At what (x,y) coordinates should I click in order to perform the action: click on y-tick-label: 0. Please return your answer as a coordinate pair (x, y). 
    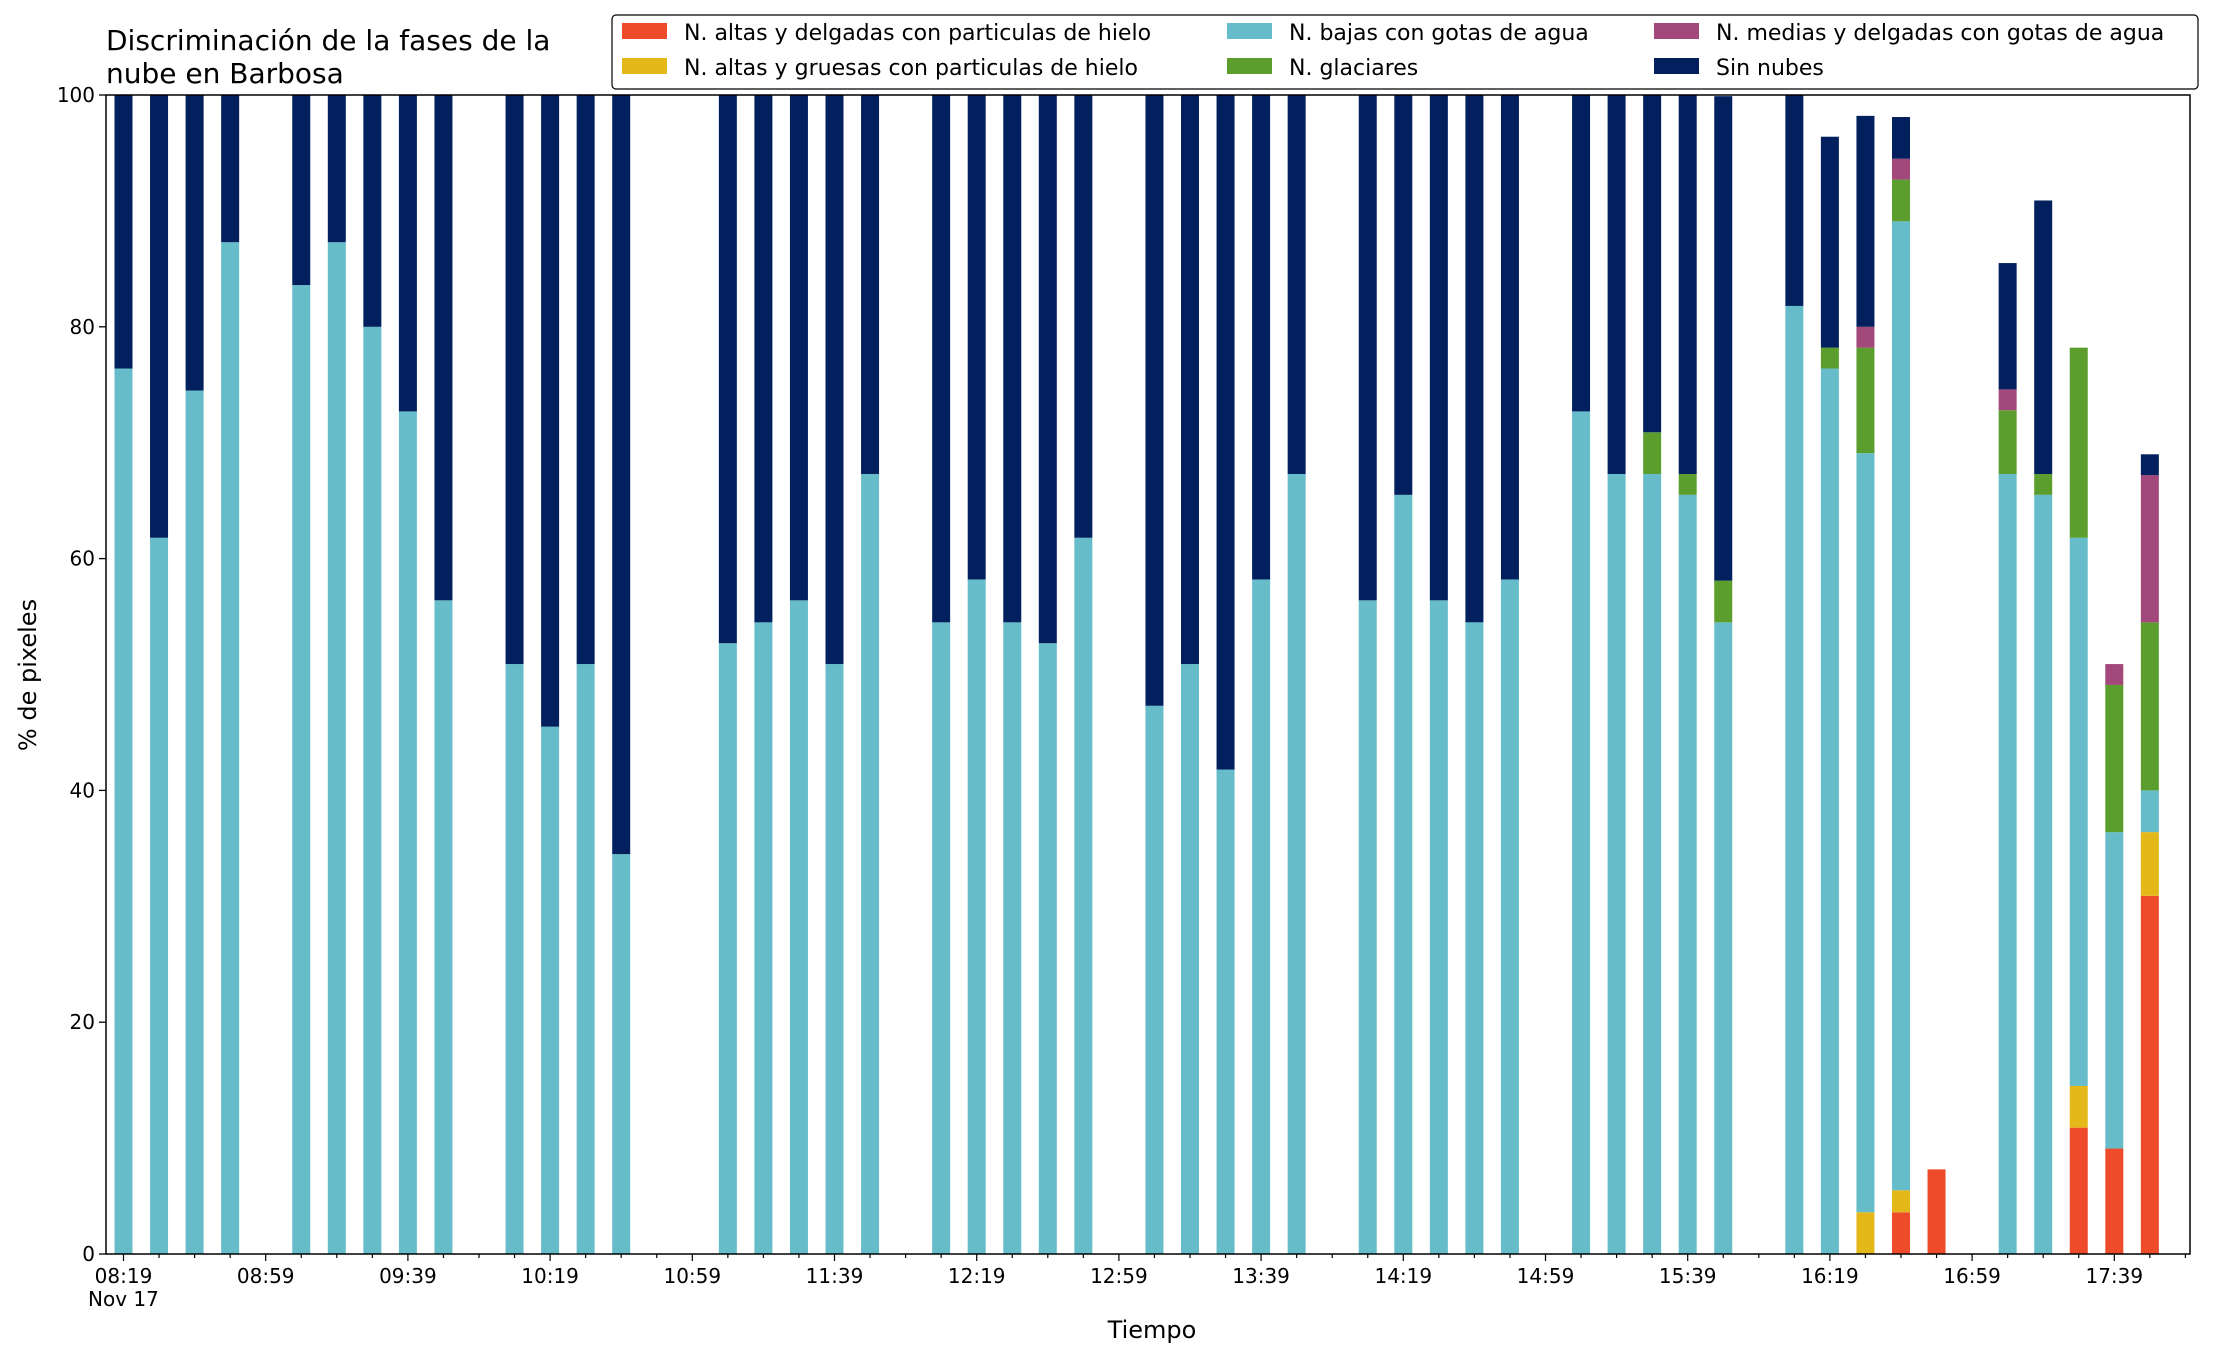
    Looking at the image, I should click on (88, 1254).